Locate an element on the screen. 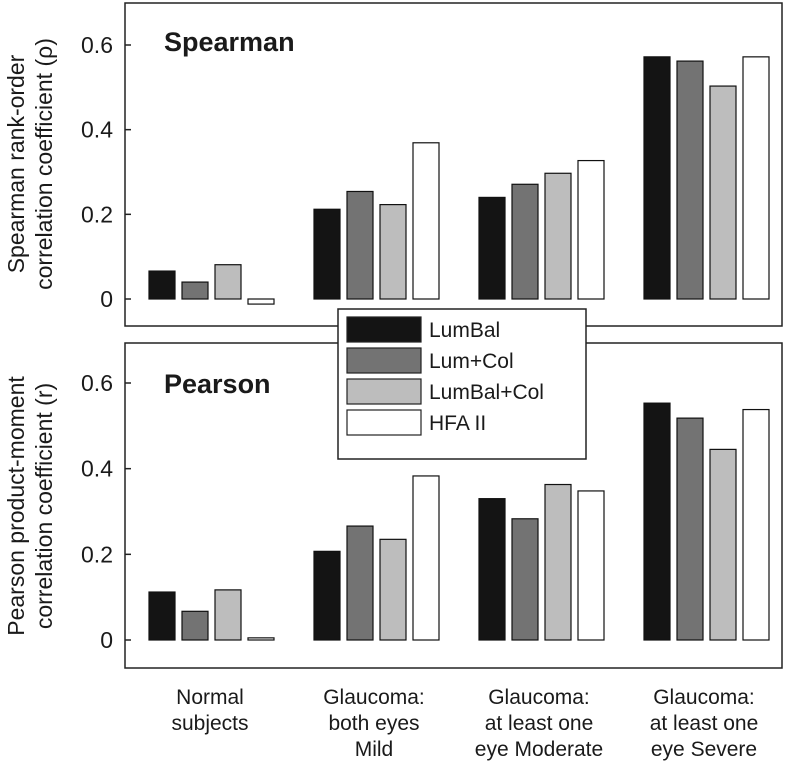 Image resolution: width=787 pixels, height=770 pixels. pearson-ylabel-line1: Pearson product-moment is located at coordinates (16, 506).